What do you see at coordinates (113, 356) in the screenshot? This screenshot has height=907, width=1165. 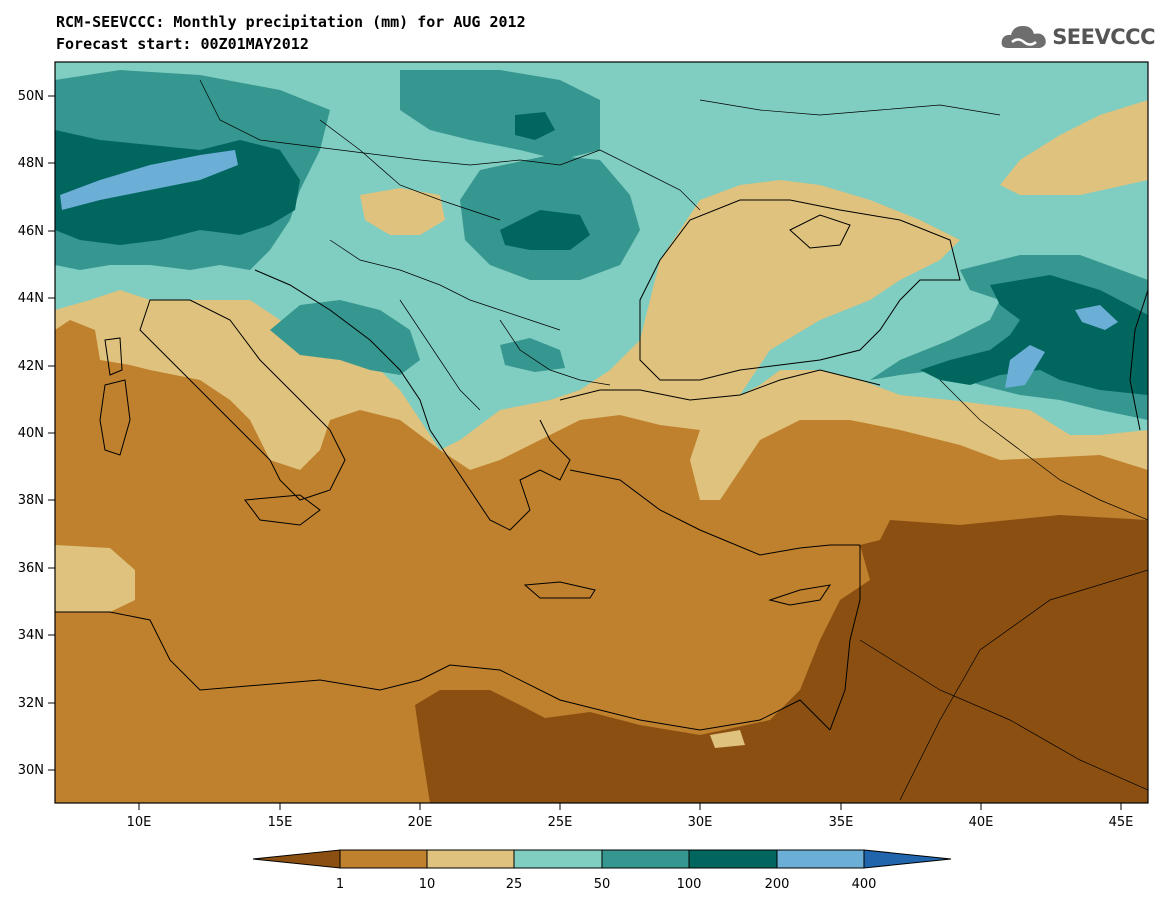 I see `corsica-coast` at bounding box center [113, 356].